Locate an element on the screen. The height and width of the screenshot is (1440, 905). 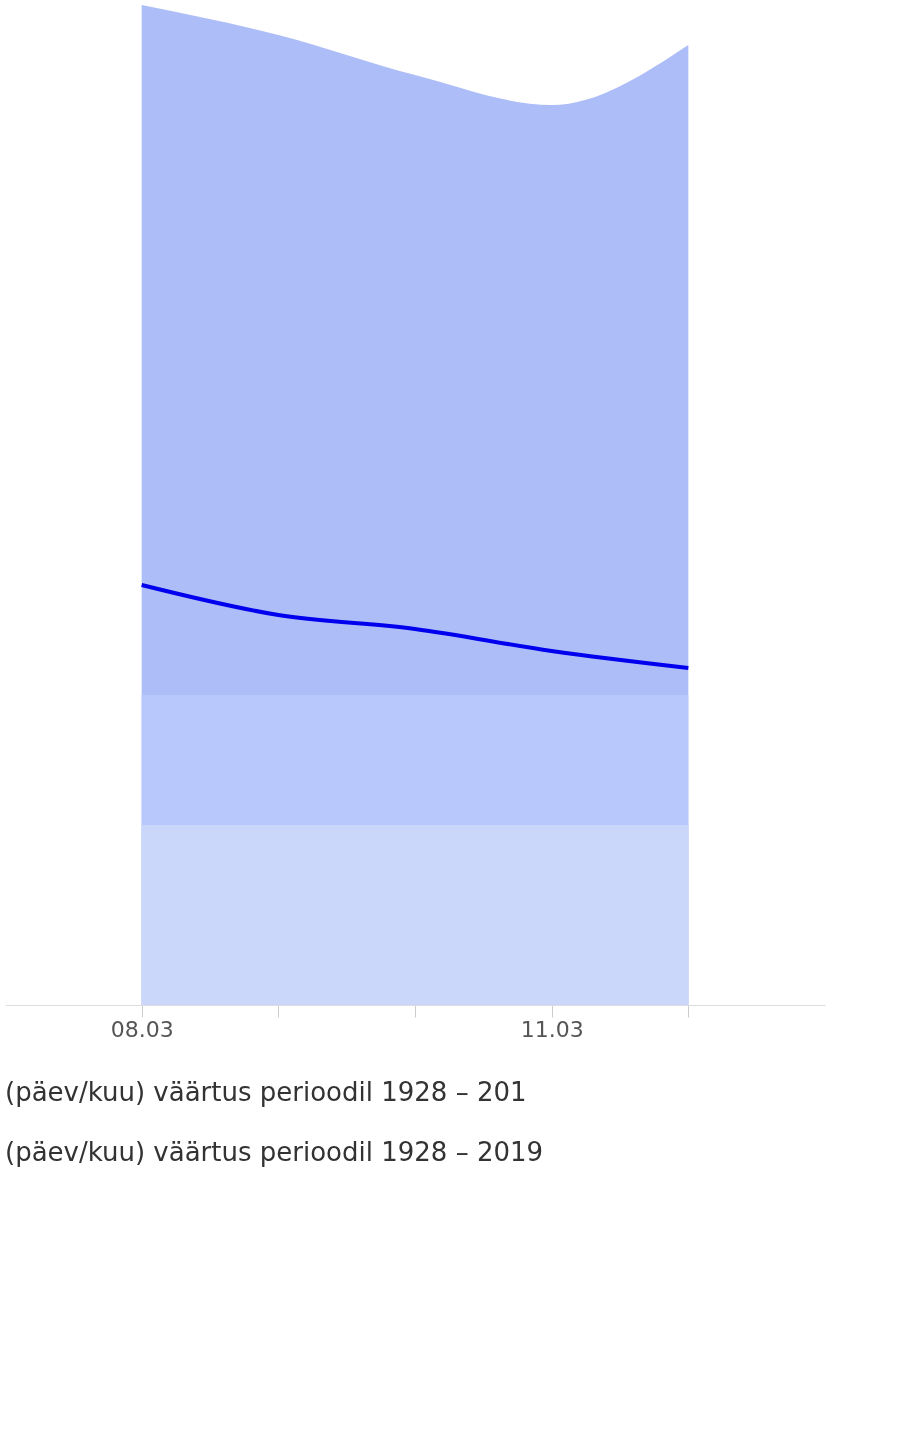
text: (päev/kuu) väärtus perioodil 1928 – 2019 is located at coordinates (274, 1152).